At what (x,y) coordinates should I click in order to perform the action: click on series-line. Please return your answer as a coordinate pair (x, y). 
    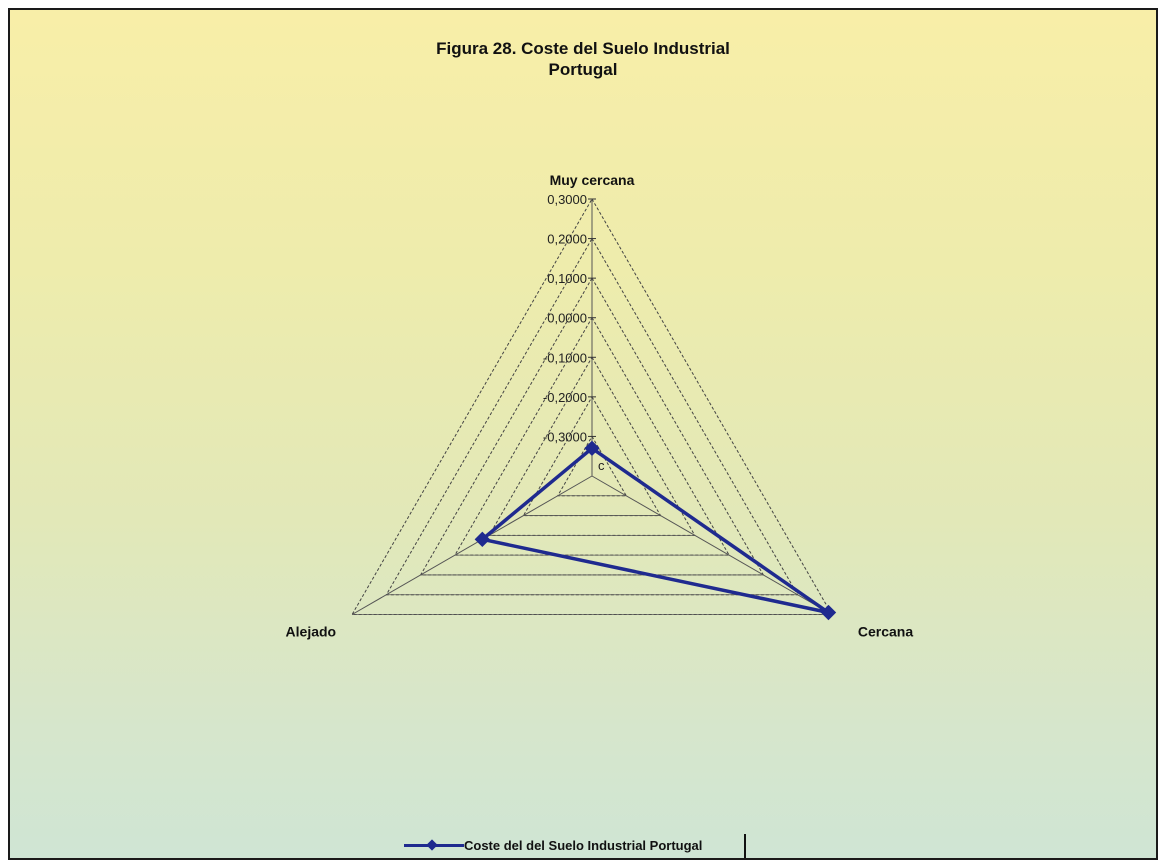
    Looking at the image, I should click on (655, 530).